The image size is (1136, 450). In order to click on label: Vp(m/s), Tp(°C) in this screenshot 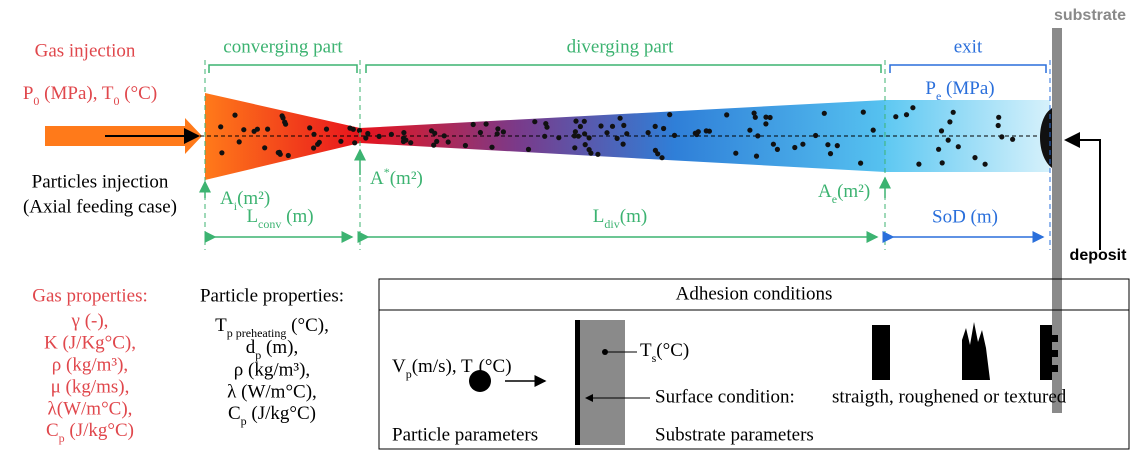, I will do `click(452, 368)`.